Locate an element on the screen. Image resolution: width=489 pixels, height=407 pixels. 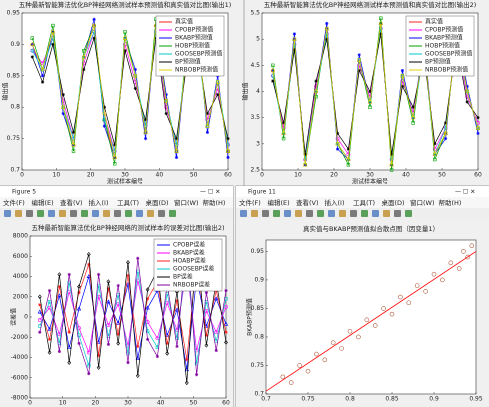
legend-label: HOABP误差 is located at coordinates (189, 261).